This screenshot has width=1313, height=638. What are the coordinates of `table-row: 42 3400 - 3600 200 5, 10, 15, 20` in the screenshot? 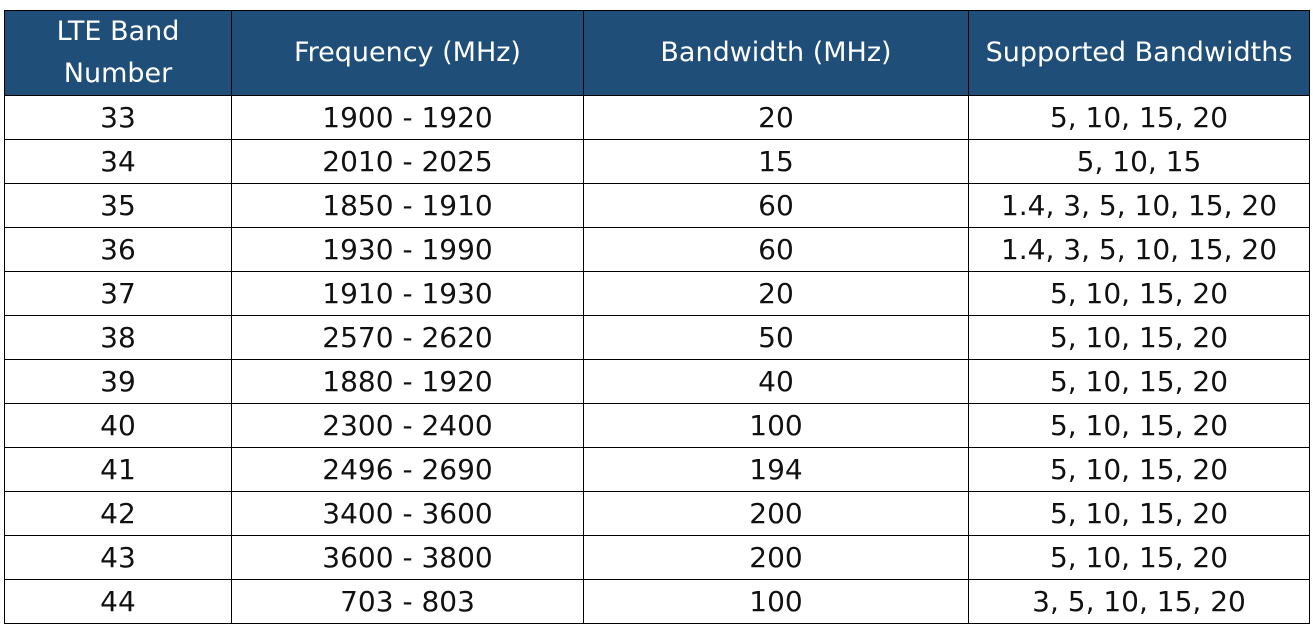 It's located at (657, 513).